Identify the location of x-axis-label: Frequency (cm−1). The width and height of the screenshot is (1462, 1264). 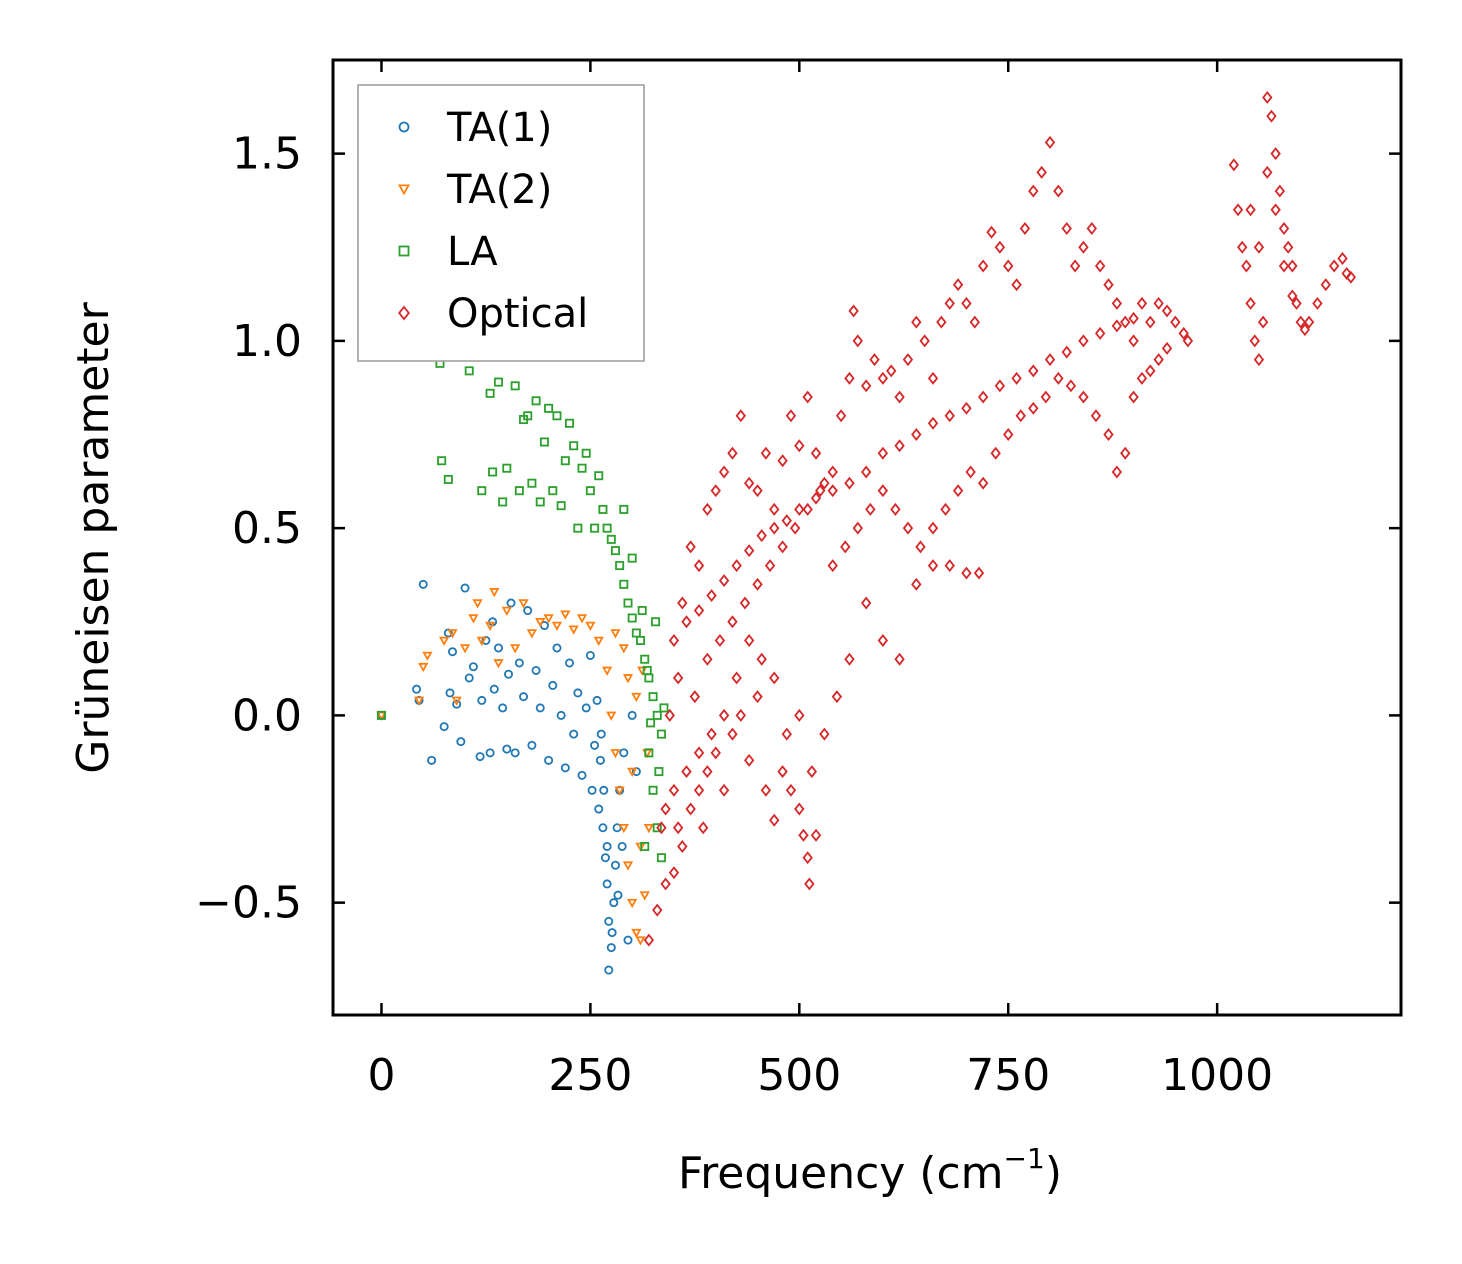
(870, 1170).